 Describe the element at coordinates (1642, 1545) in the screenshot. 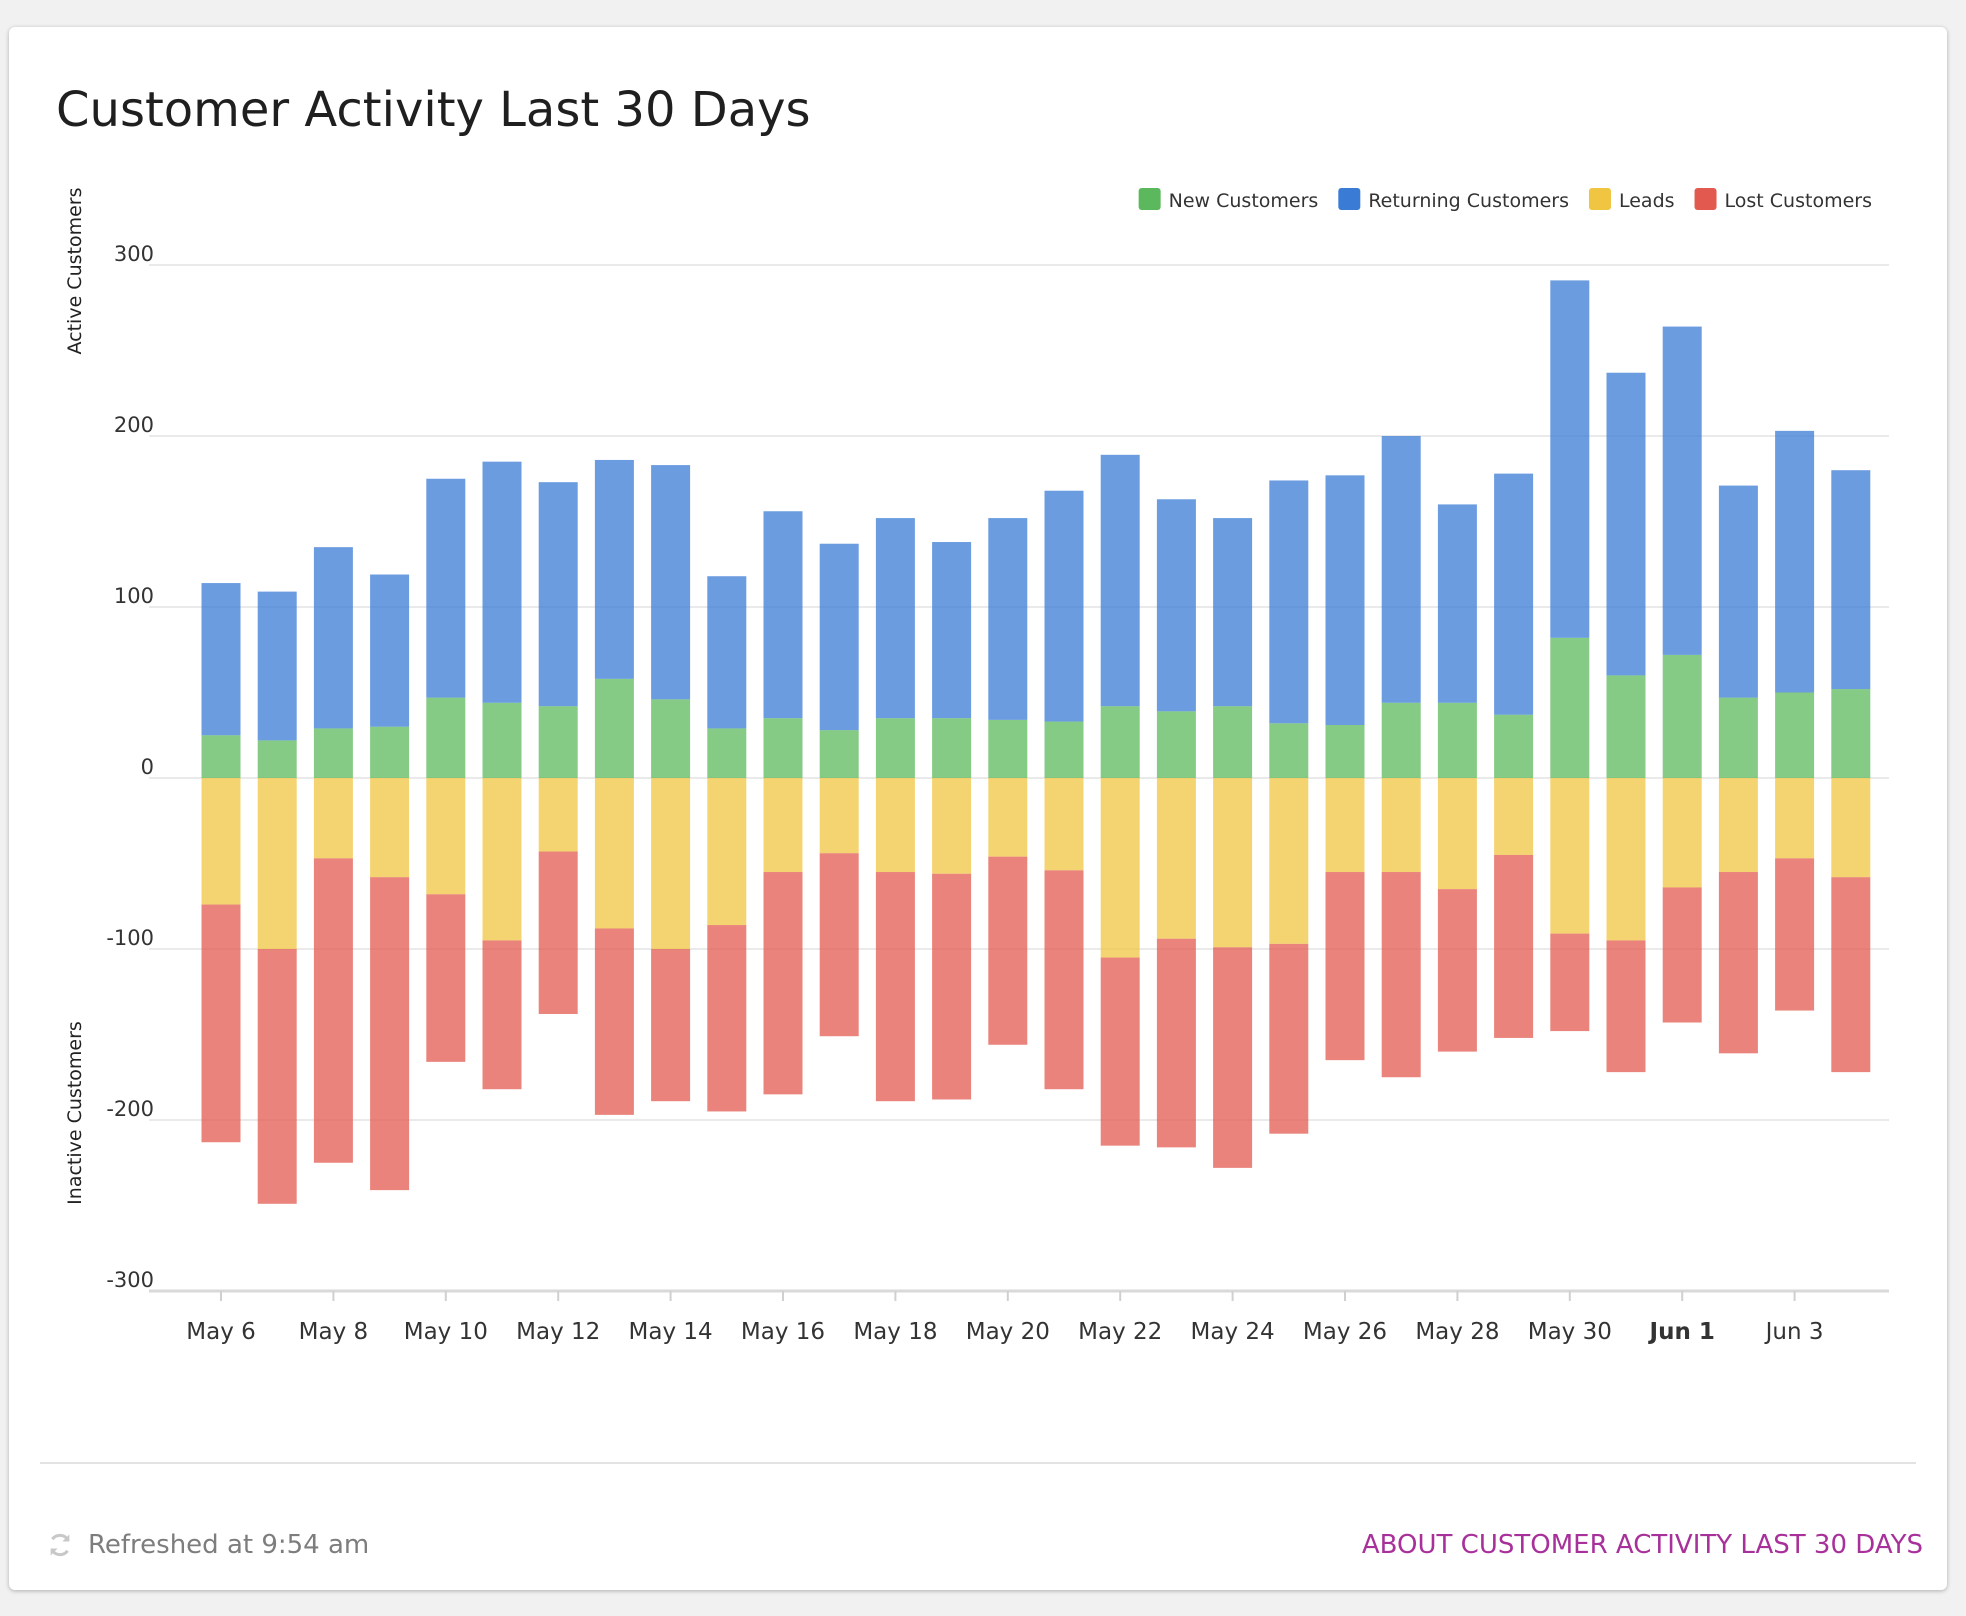

I see `about-link: ABOUT CUSTOMER ACTIVITY LAST 30 DAYS` at that location.